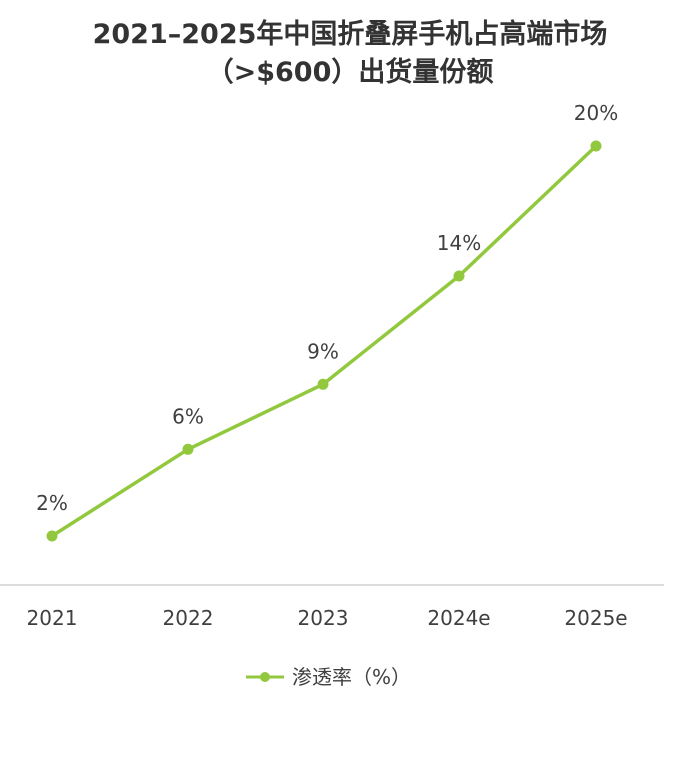 The height and width of the screenshot is (767, 700). Describe the element at coordinates (350, 34) in the screenshot. I see `chart-title-line-1: 2021–2025年中国折叠屏手机占高端市场` at that location.